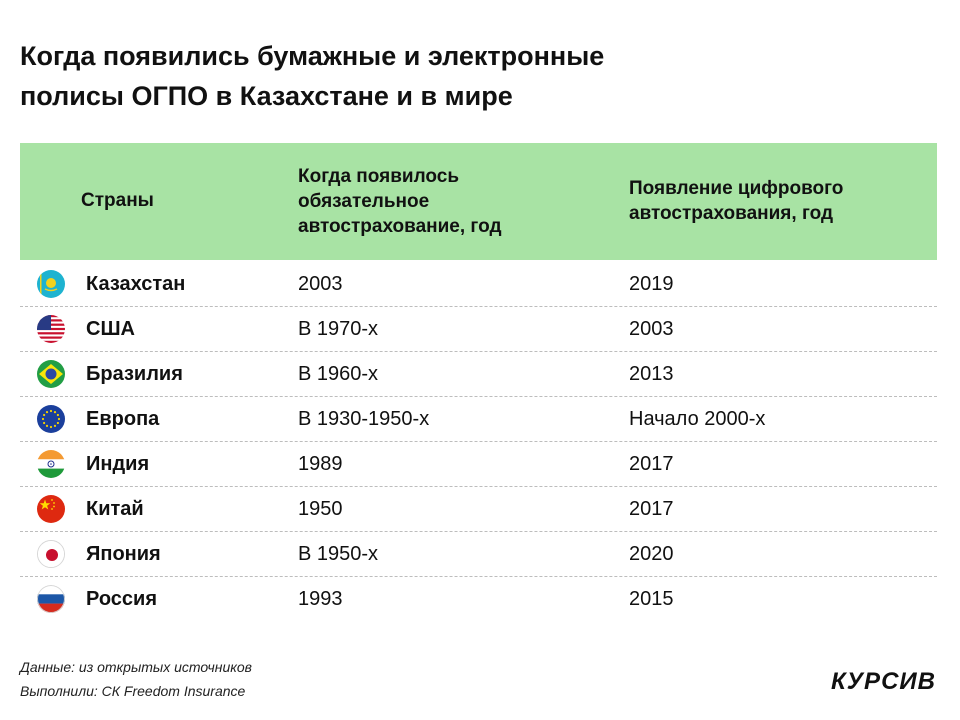 The height and width of the screenshot is (720, 960). What do you see at coordinates (338, 329) in the screenshot?
I see `mandatory-year: В 1970-х` at bounding box center [338, 329].